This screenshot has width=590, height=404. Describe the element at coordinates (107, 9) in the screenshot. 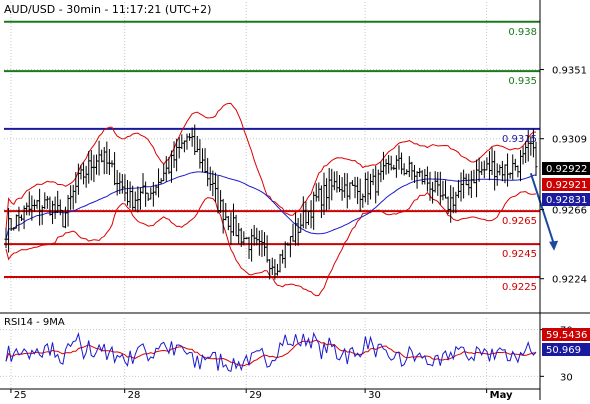

I see `chart-title: AUD/USD - 30min - 11:17:21 (UTC+2)` at that location.